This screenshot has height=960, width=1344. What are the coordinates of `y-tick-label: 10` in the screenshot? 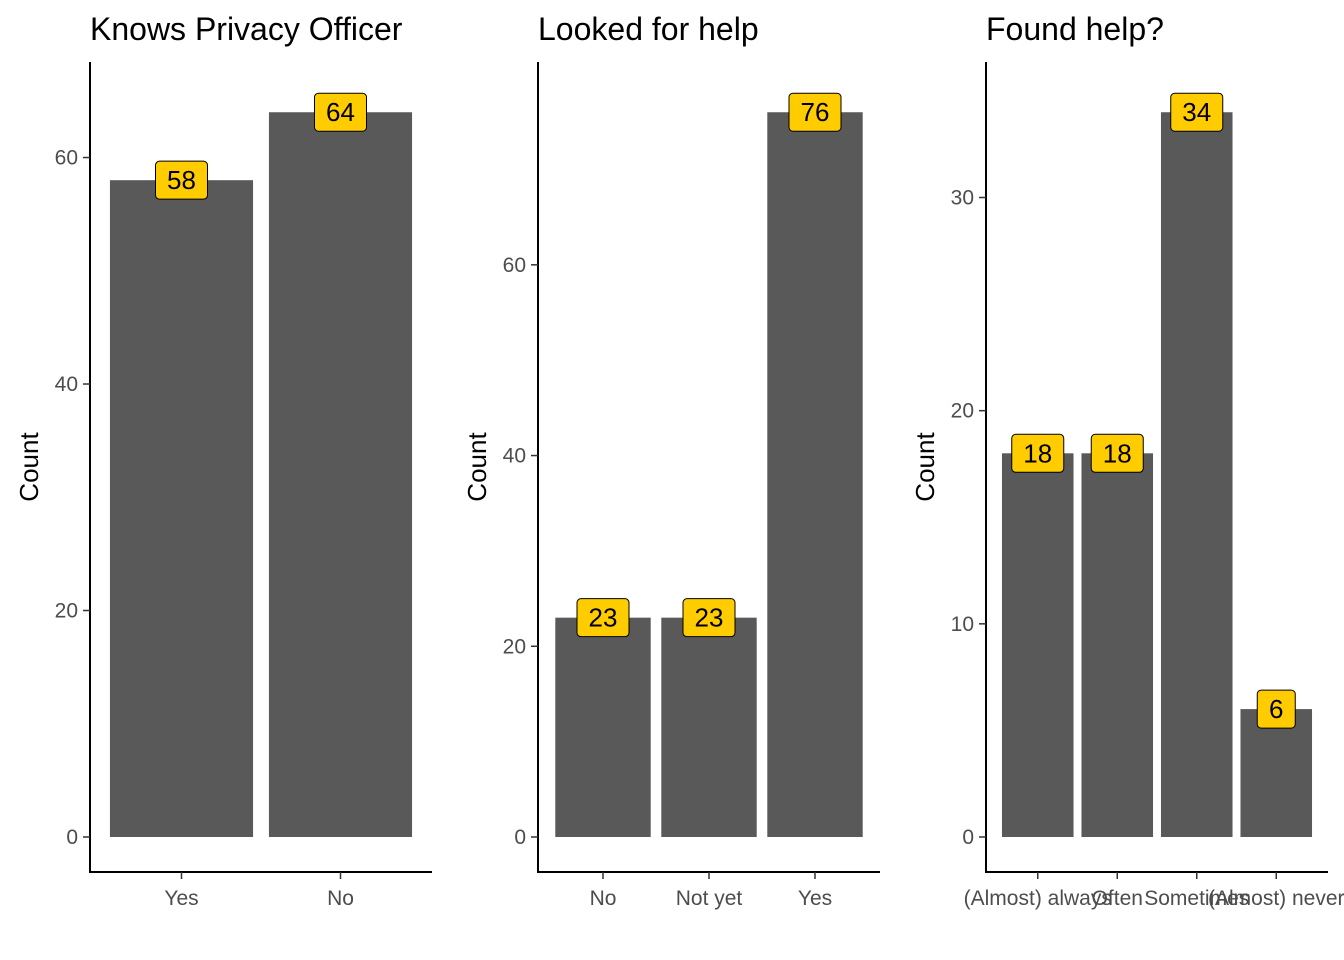 It's located at (962, 624).